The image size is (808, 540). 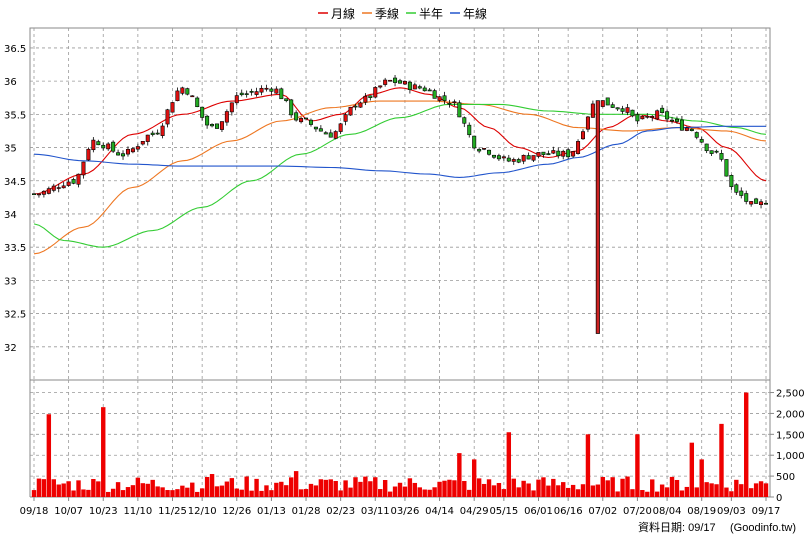 What do you see at coordinates (431, 14) in the screenshot?
I see `legend-label-halfyear: 半年` at bounding box center [431, 14].